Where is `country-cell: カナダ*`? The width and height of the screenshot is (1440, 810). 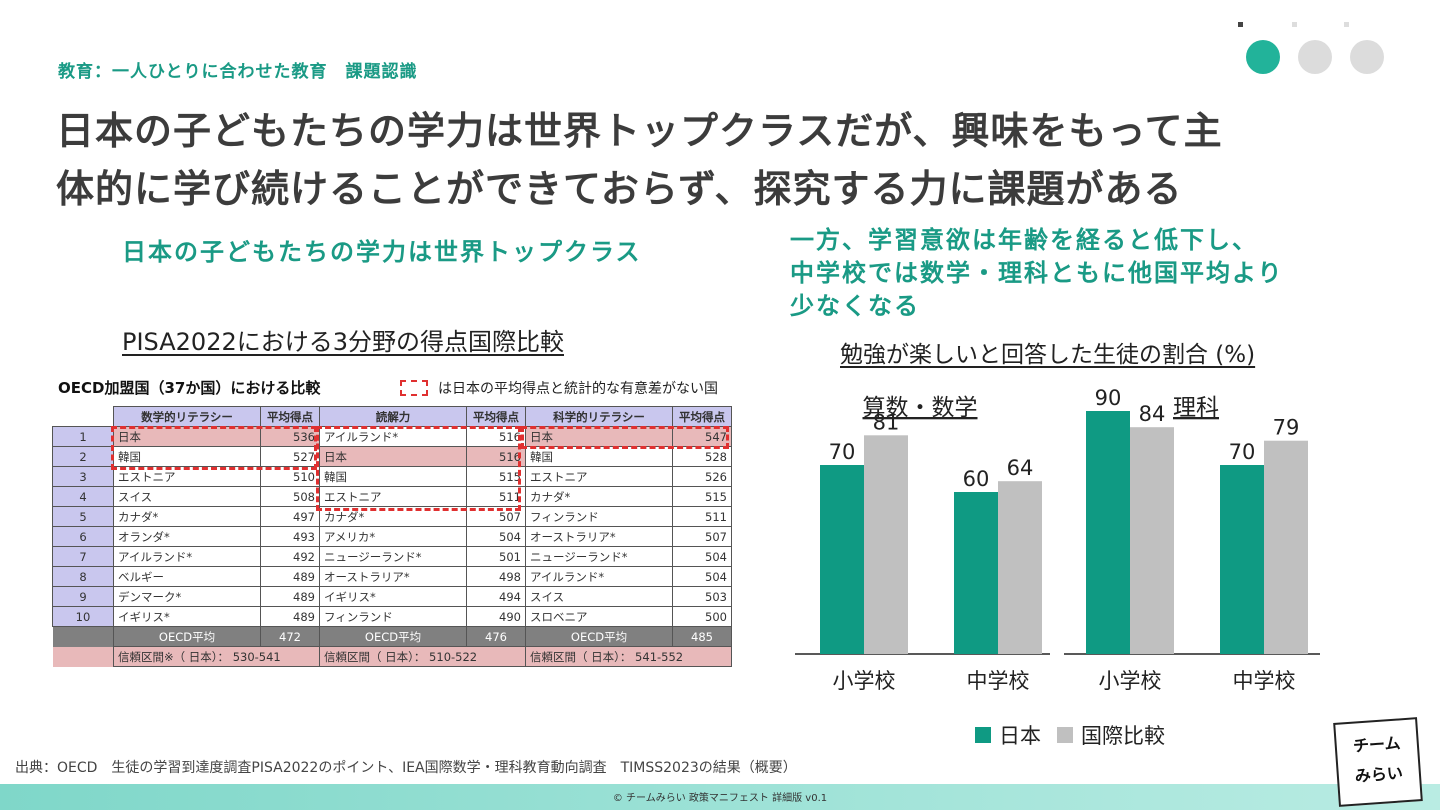
country-cell: カナダ* is located at coordinates (599, 496).